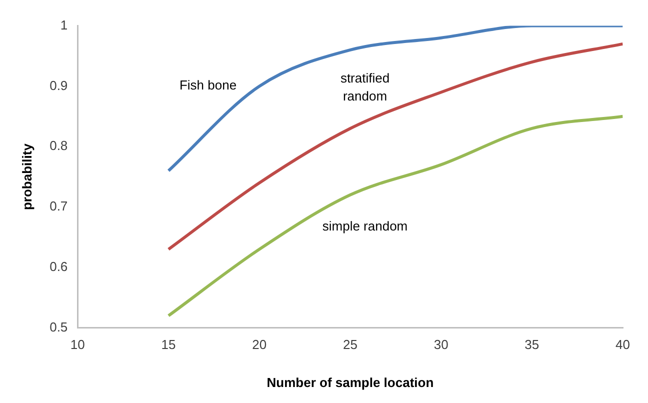 This screenshot has width=648, height=403. Describe the element at coordinates (64, 24) in the screenshot. I see `y-tick-label: 1` at that location.